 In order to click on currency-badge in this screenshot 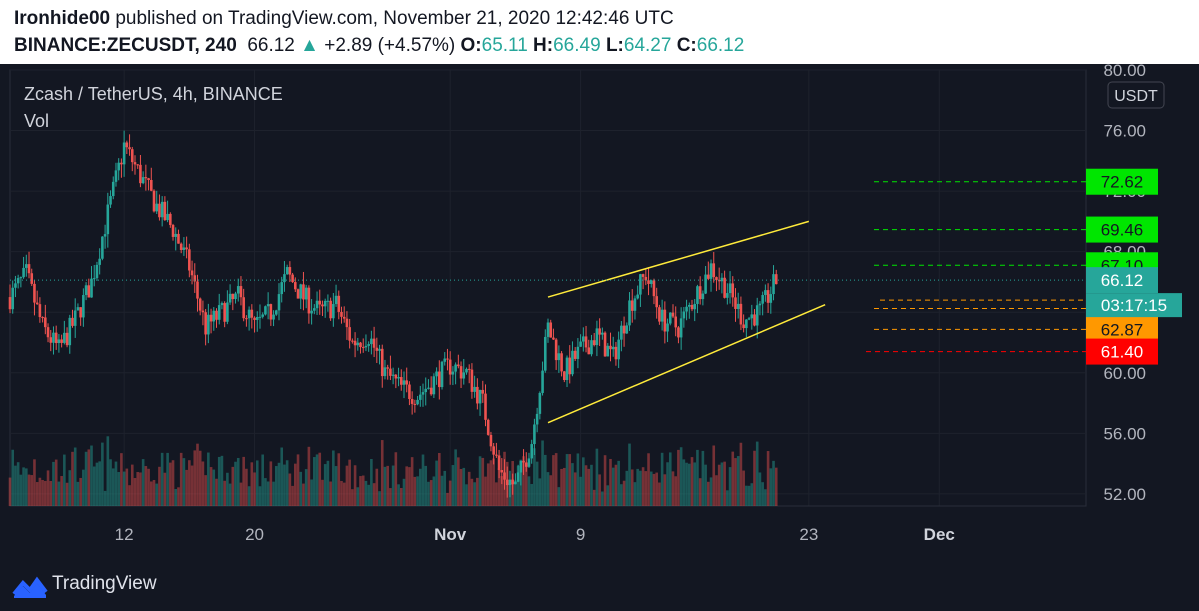, I will do `click(1136, 95)`.